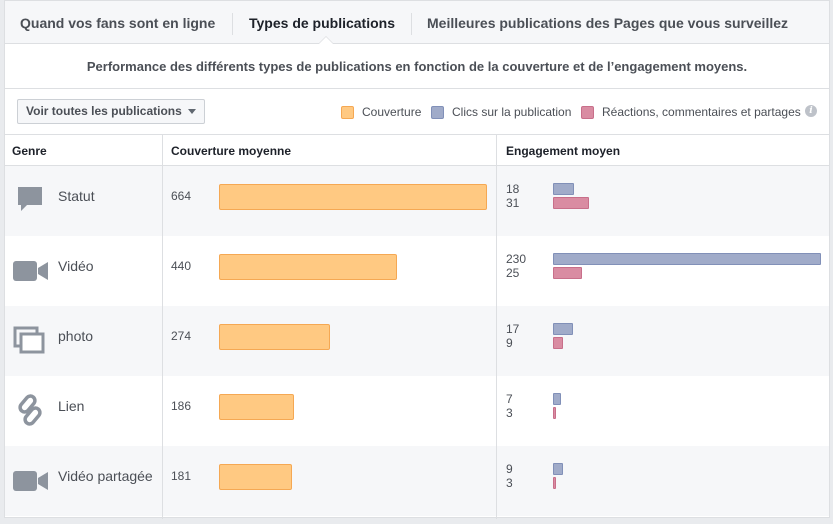  Describe the element at coordinates (417, 411) in the screenshot. I see `table-row: Lien 186 7 3` at that location.